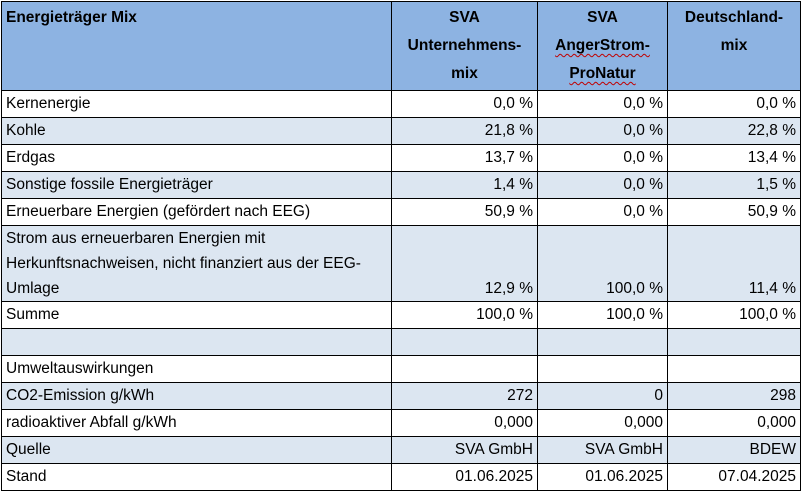 This screenshot has height=504, width=803. I want to click on table-row: CO2-Emission g/kWh 272 0 298, so click(401, 396).